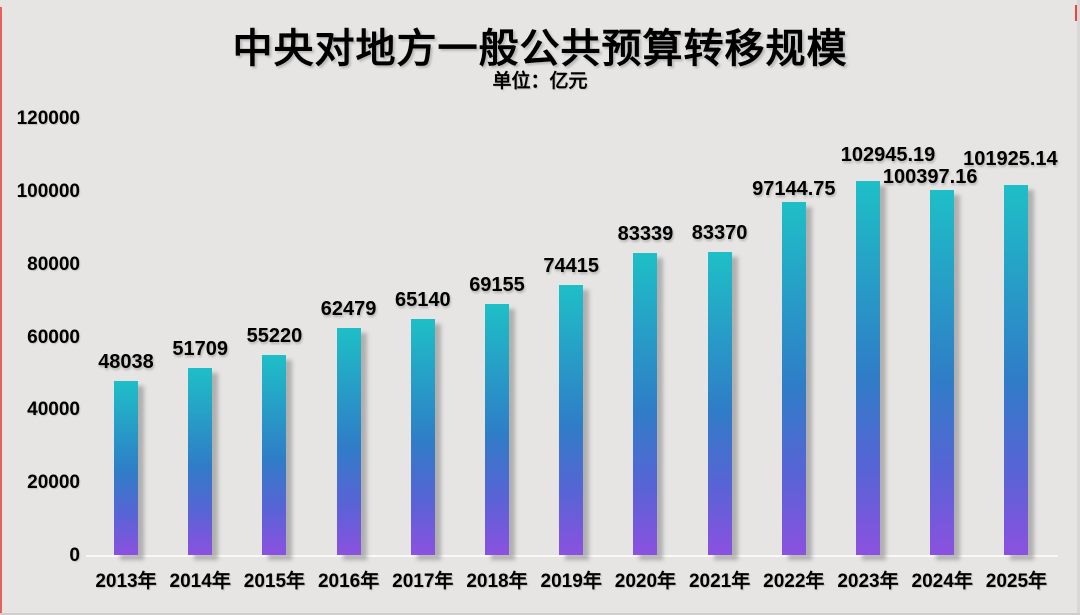 The width and height of the screenshot is (1080, 615). Describe the element at coordinates (497, 581) in the screenshot. I see `x-axis-label: 2018年` at that location.